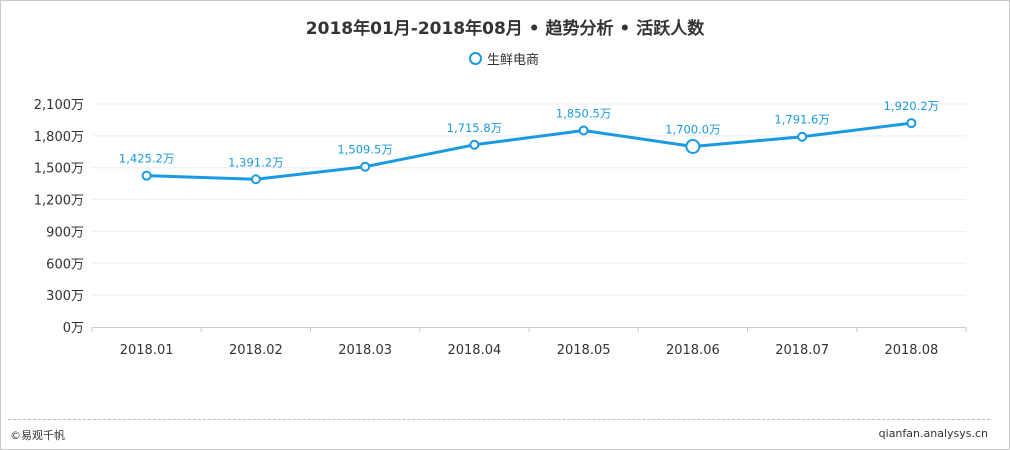 This screenshot has height=450, width=1010. What do you see at coordinates (499, 419) in the screenshot?
I see `footer-divider` at bounding box center [499, 419].